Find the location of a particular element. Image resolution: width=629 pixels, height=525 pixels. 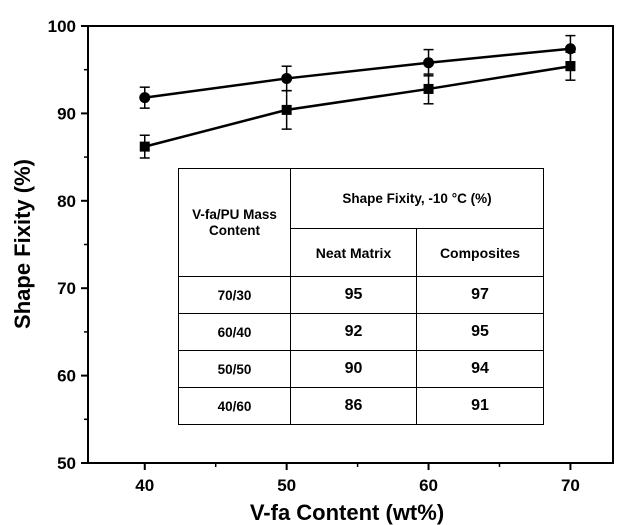

y-axis: 50 60 70 80 90 100 is located at coordinates (68, 245).